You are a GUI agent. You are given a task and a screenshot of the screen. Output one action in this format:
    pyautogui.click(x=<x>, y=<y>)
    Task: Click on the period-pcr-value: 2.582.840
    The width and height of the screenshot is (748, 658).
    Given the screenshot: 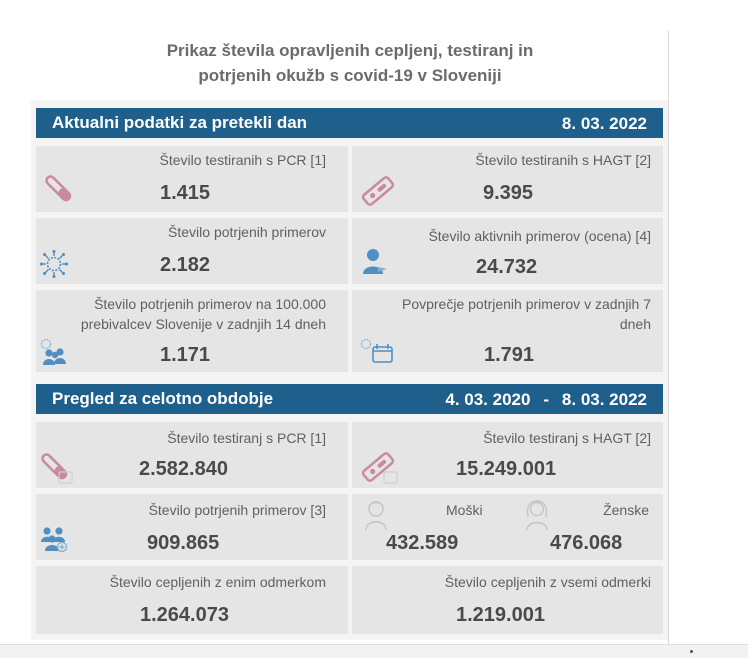 What is the action you would take?
    pyautogui.click(x=183, y=469)
    